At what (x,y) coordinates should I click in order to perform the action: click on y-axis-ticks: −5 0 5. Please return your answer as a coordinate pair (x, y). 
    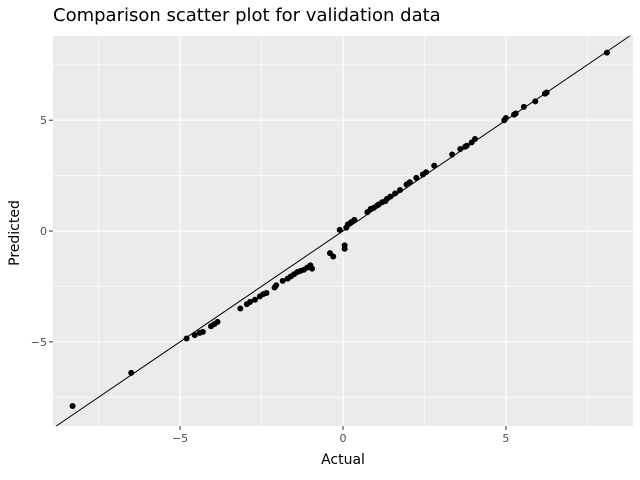
    Looking at the image, I should click on (42, 231).